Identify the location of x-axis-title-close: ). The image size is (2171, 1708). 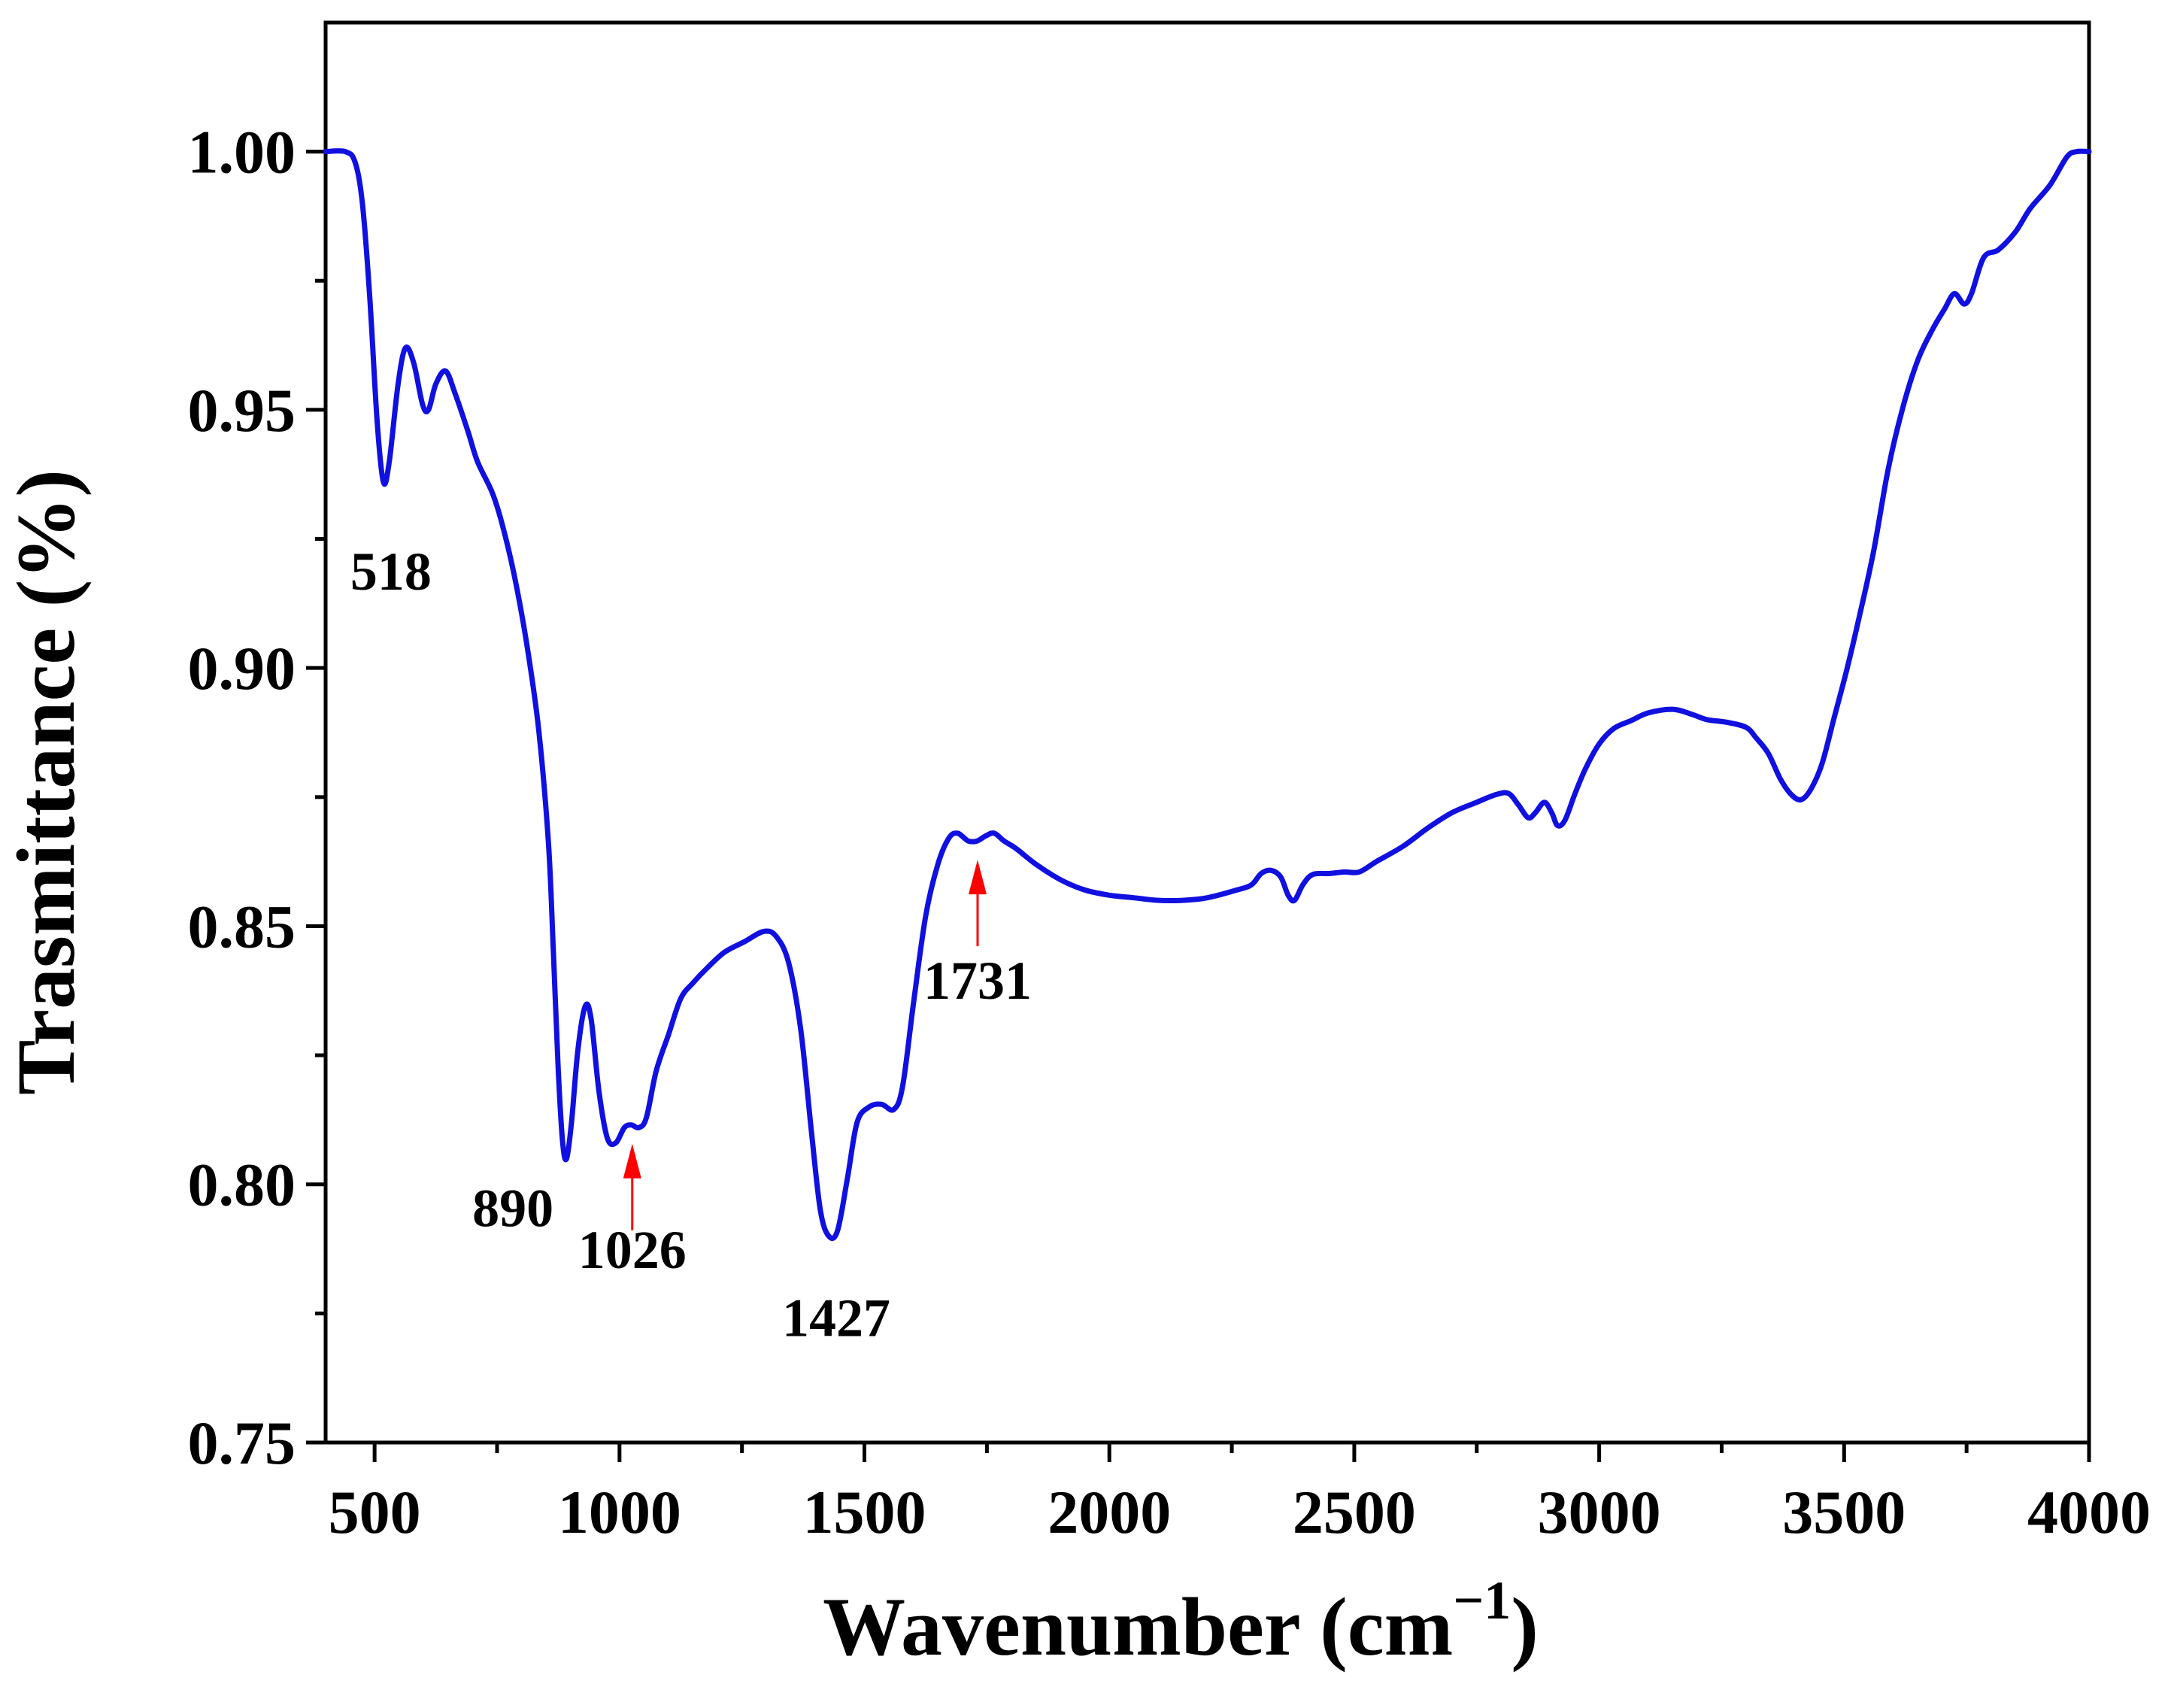
(1525, 1627).